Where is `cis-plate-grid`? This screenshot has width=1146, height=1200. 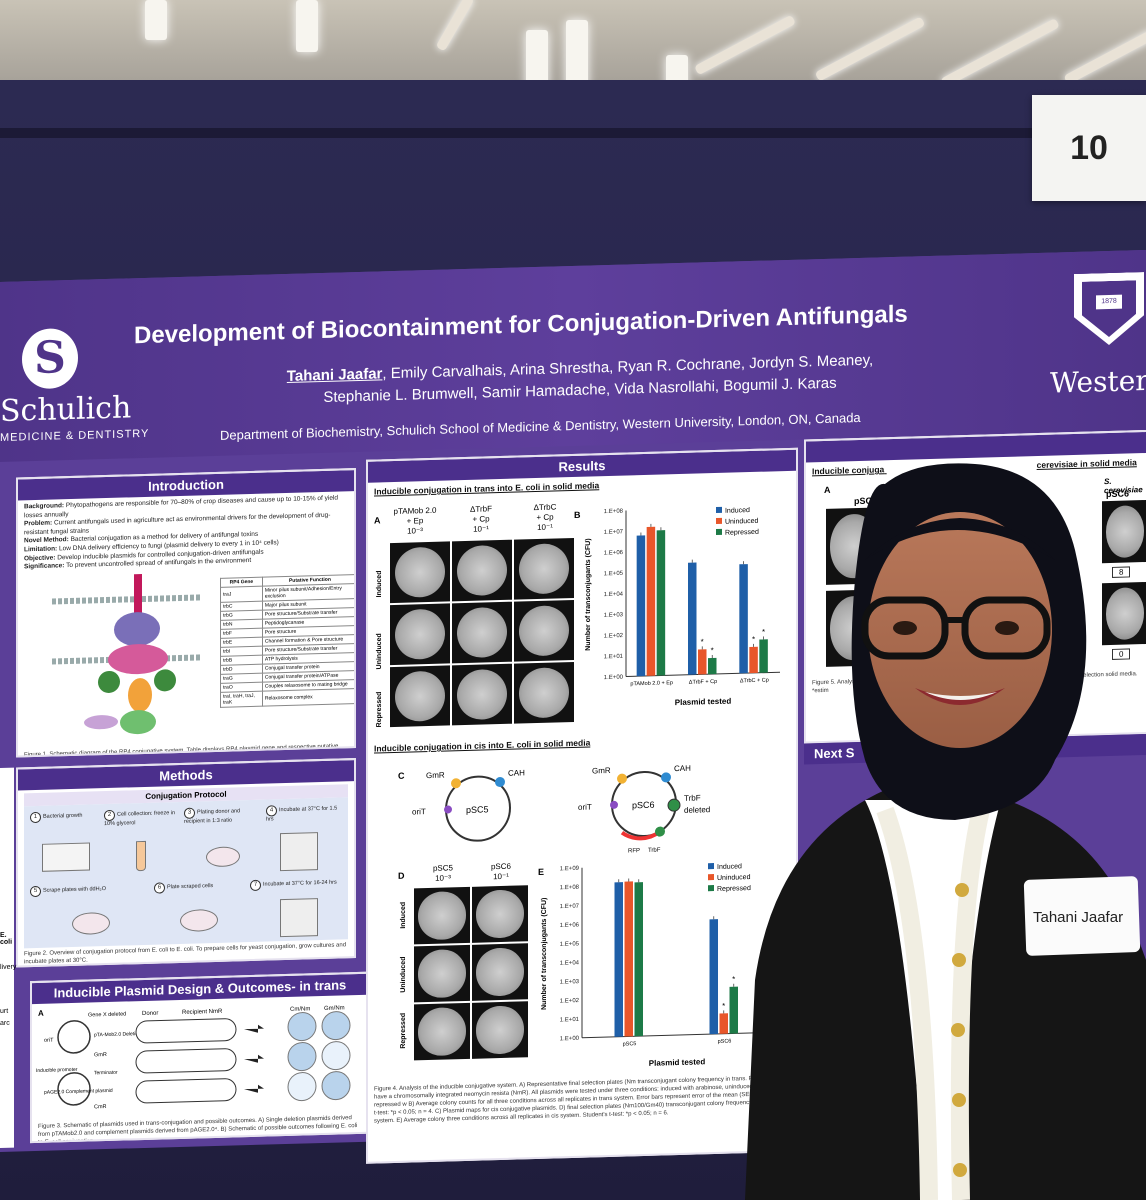
cis-plate-grid is located at coordinates (471, 973).